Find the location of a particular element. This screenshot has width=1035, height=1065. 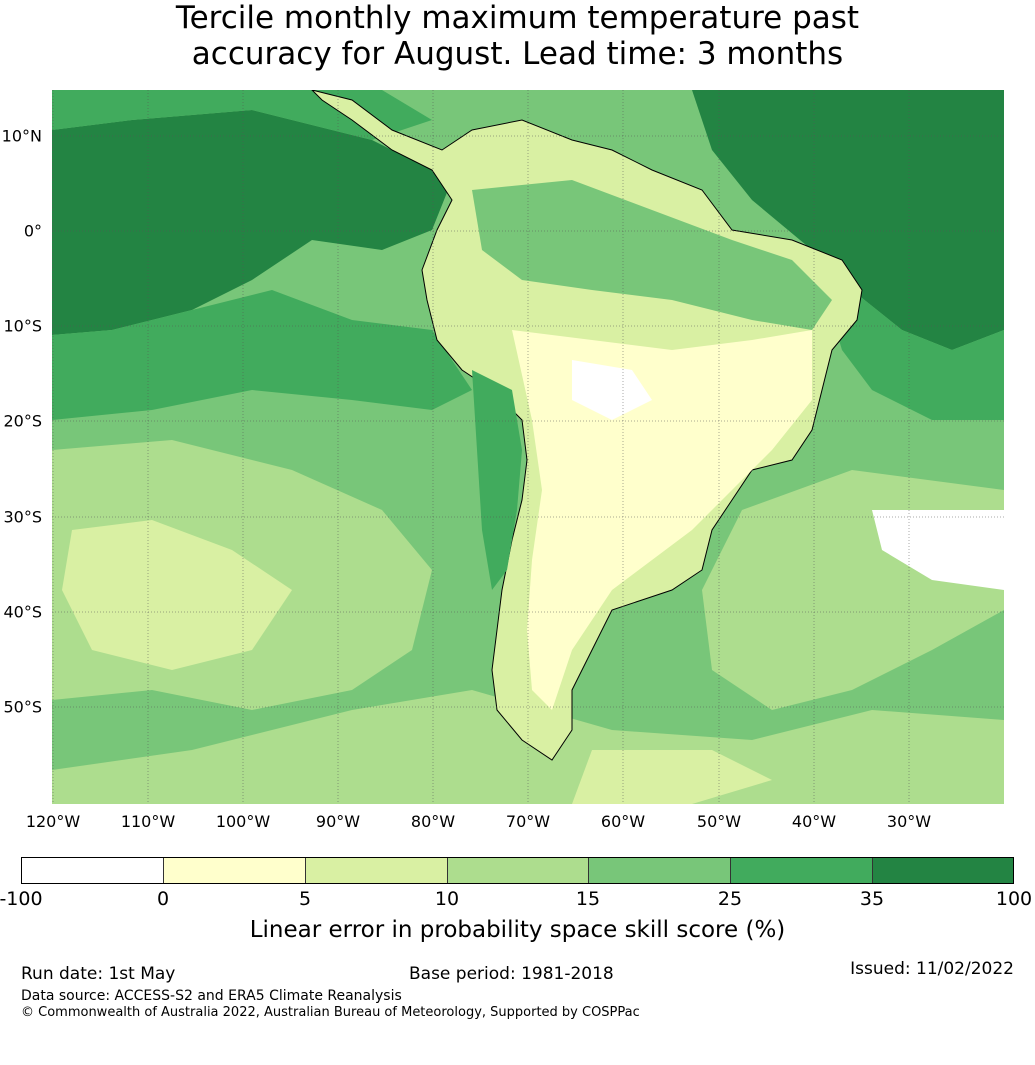

ocean-zone-high-skill-pacific is located at coordinates (252, 222).